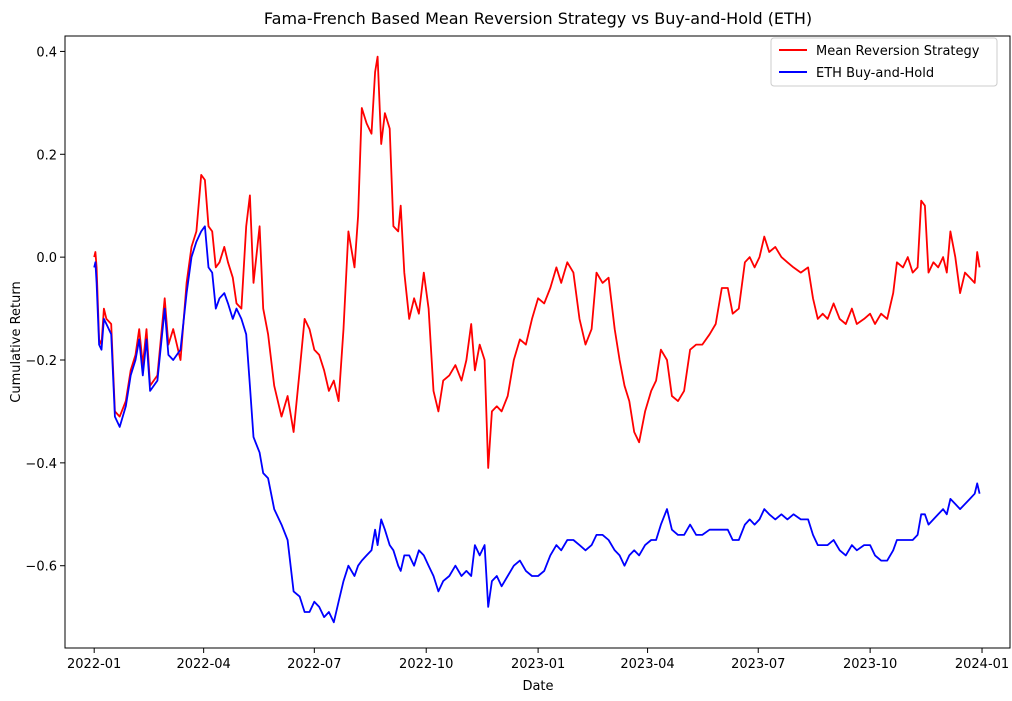 The width and height of the screenshot is (1012, 701). What do you see at coordinates (898, 51) in the screenshot?
I see `legend-label-mean-reversion: Mean Reversion Strategy` at bounding box center [898, 51].